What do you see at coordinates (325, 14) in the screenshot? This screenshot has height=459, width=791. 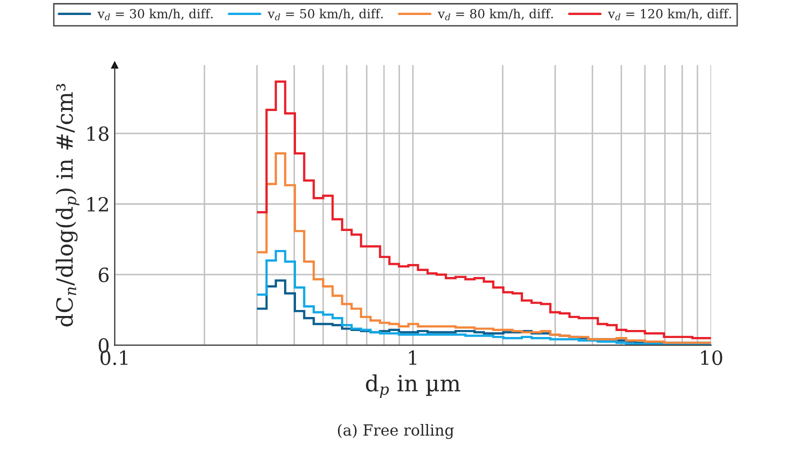 I see `legend-label: v$_{d}$ = 50 km/h, diff.` at bounding box center [325, 14].